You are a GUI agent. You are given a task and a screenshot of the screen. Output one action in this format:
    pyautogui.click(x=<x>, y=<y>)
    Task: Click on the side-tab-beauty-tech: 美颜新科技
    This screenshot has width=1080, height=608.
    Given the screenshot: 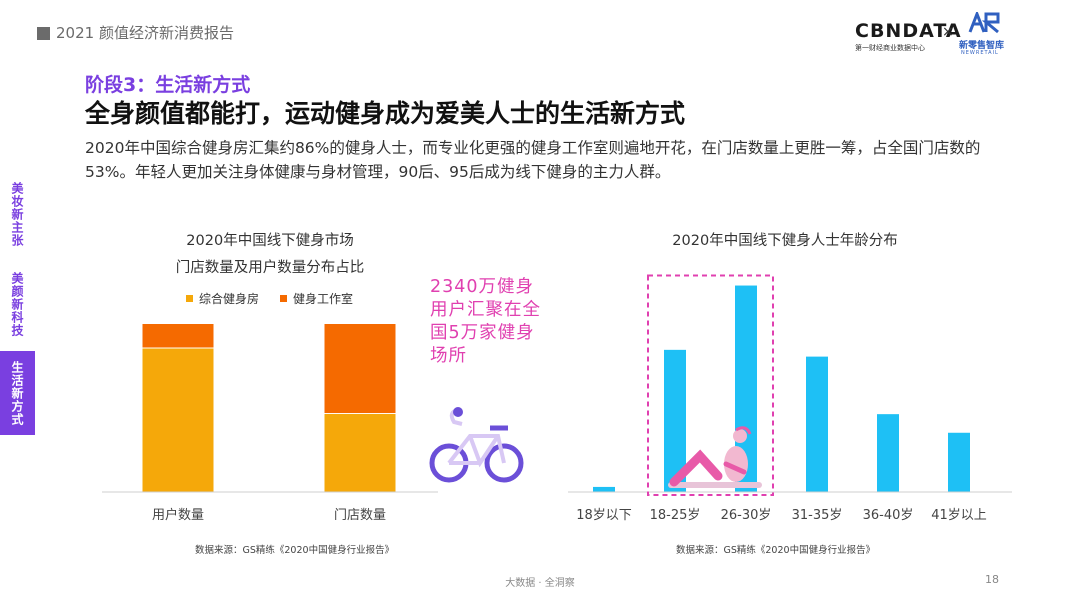 What is the action you would take?
    pyautogui.click(x=17, y=304)
    